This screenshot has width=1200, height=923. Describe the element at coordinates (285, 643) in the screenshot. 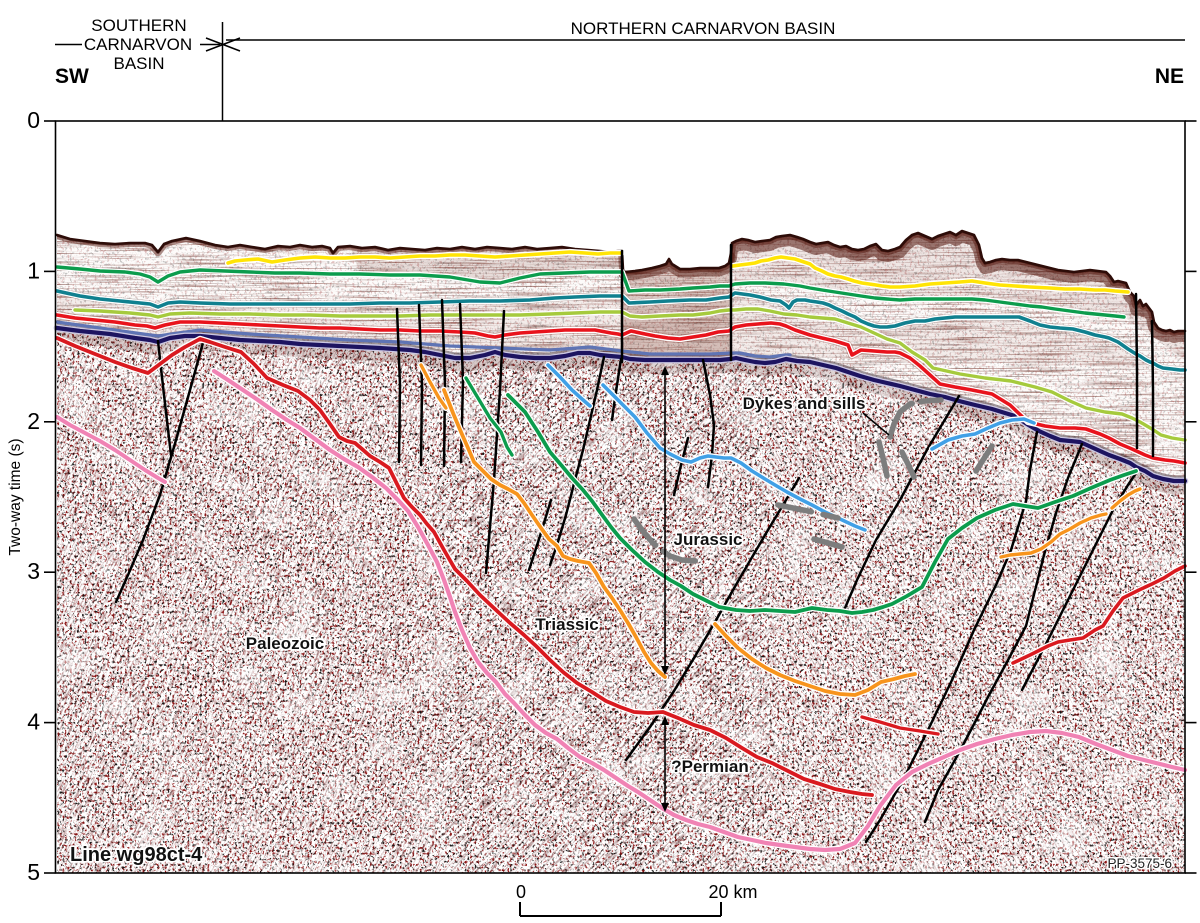

I see `svg-text: Paleozoic` at that location.